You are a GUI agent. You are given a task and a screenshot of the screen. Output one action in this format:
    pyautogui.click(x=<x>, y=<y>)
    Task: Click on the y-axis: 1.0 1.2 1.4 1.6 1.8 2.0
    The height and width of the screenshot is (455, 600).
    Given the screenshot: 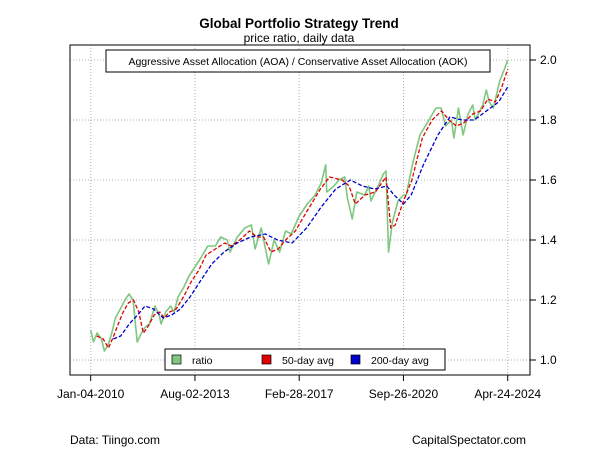 What is the action you would take?
    pyautogui.click(x=543, y=210)
    